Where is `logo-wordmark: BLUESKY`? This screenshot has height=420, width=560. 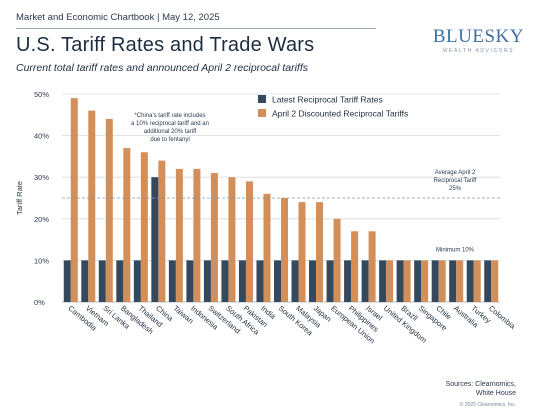 logo-wordmark: BLUESKY is located at coordinates (478, 36).